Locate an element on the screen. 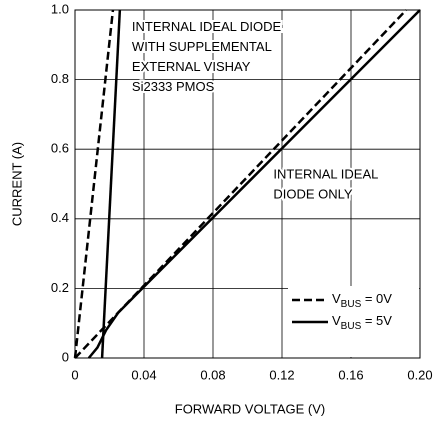 This screenshot has height=423, width=445. x-tick-label: 0 is located at coordinates (74, 374).